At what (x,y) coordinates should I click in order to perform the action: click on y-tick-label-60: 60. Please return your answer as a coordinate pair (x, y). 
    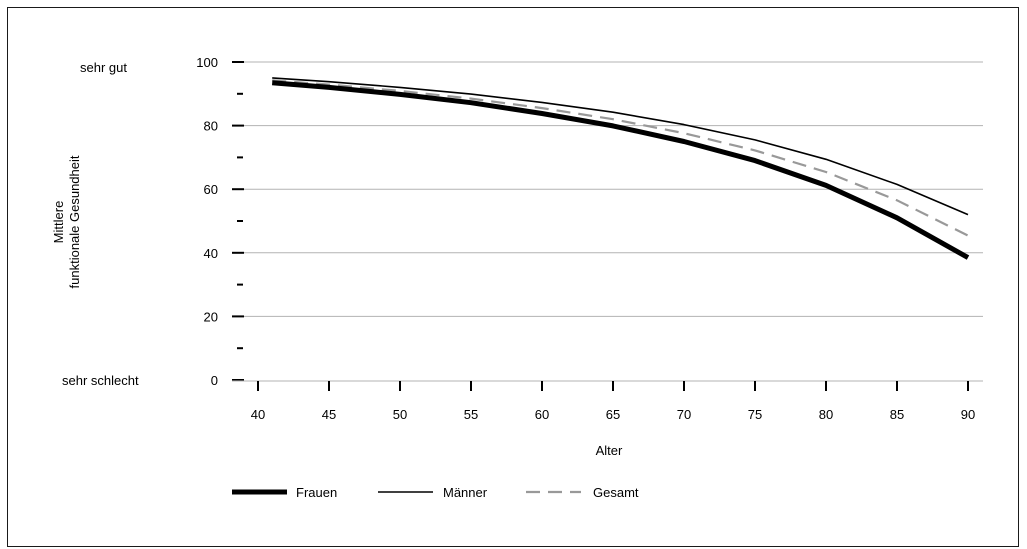
    Looking at the image, I should click on (211, 189).